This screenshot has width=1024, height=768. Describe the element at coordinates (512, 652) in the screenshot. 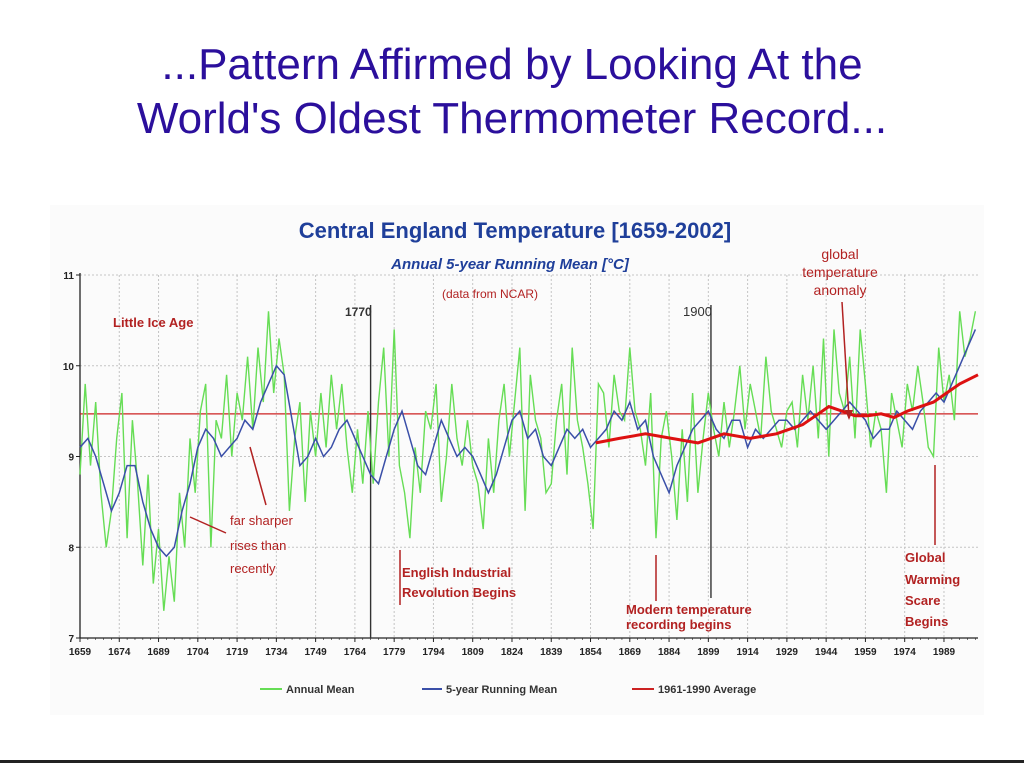

I see `x-tick-label: 1824` at that location.